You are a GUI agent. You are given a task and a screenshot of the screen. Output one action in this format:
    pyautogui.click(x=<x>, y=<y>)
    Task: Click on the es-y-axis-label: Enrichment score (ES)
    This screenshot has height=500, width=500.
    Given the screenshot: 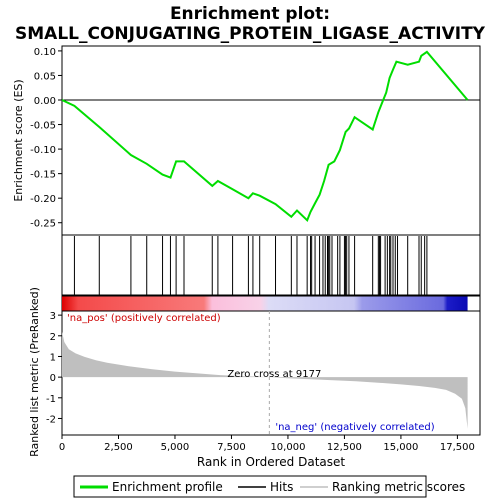 What is the action you would take?
    pyautogui.click(x=18, y=140)
    